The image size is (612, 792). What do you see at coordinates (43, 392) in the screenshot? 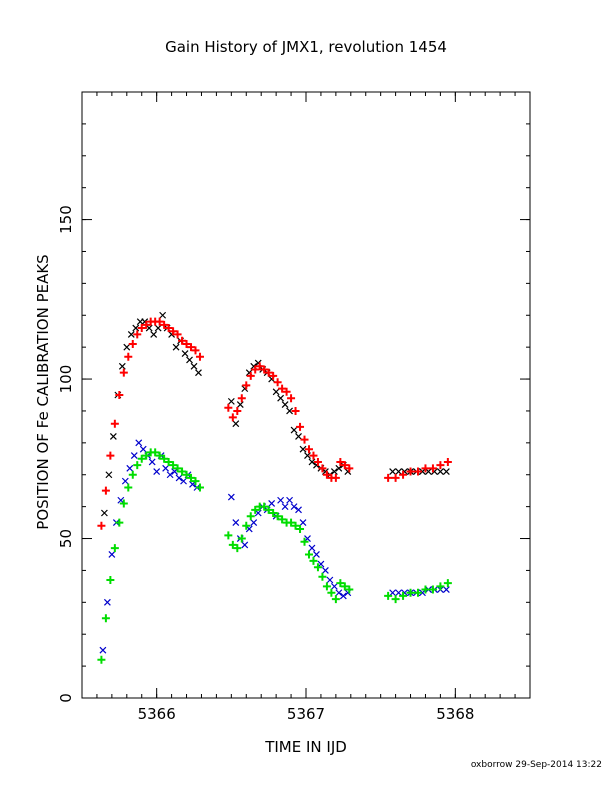
I see `y-axis-label: POSITION OF Fe CALIBRATION PEAKS` at bounding box center [43, 392].